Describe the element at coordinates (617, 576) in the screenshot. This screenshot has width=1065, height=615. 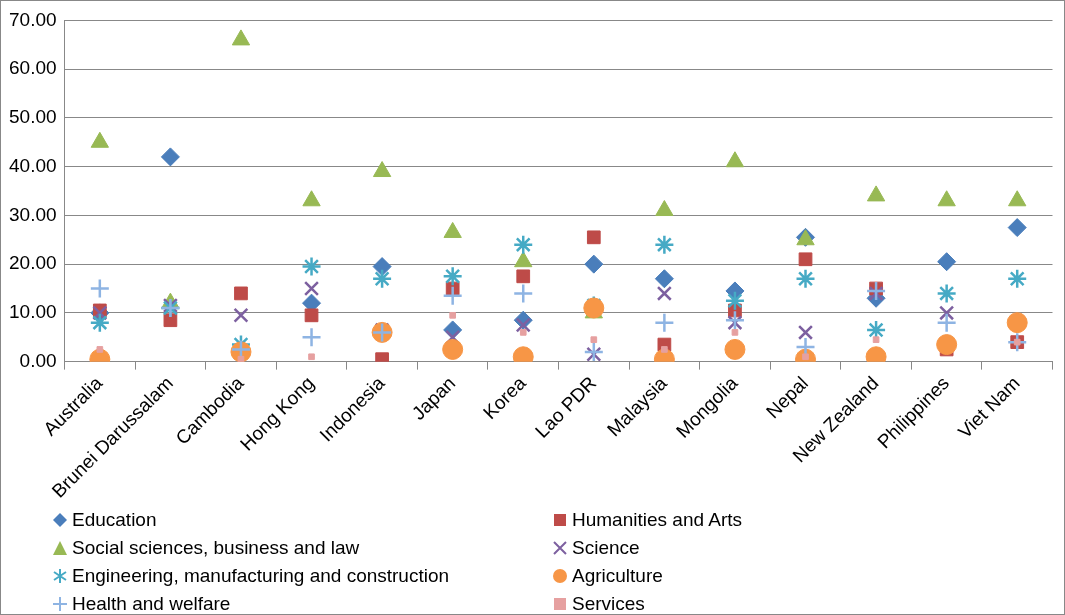
I see `legend-label: Agriculture` at that location.